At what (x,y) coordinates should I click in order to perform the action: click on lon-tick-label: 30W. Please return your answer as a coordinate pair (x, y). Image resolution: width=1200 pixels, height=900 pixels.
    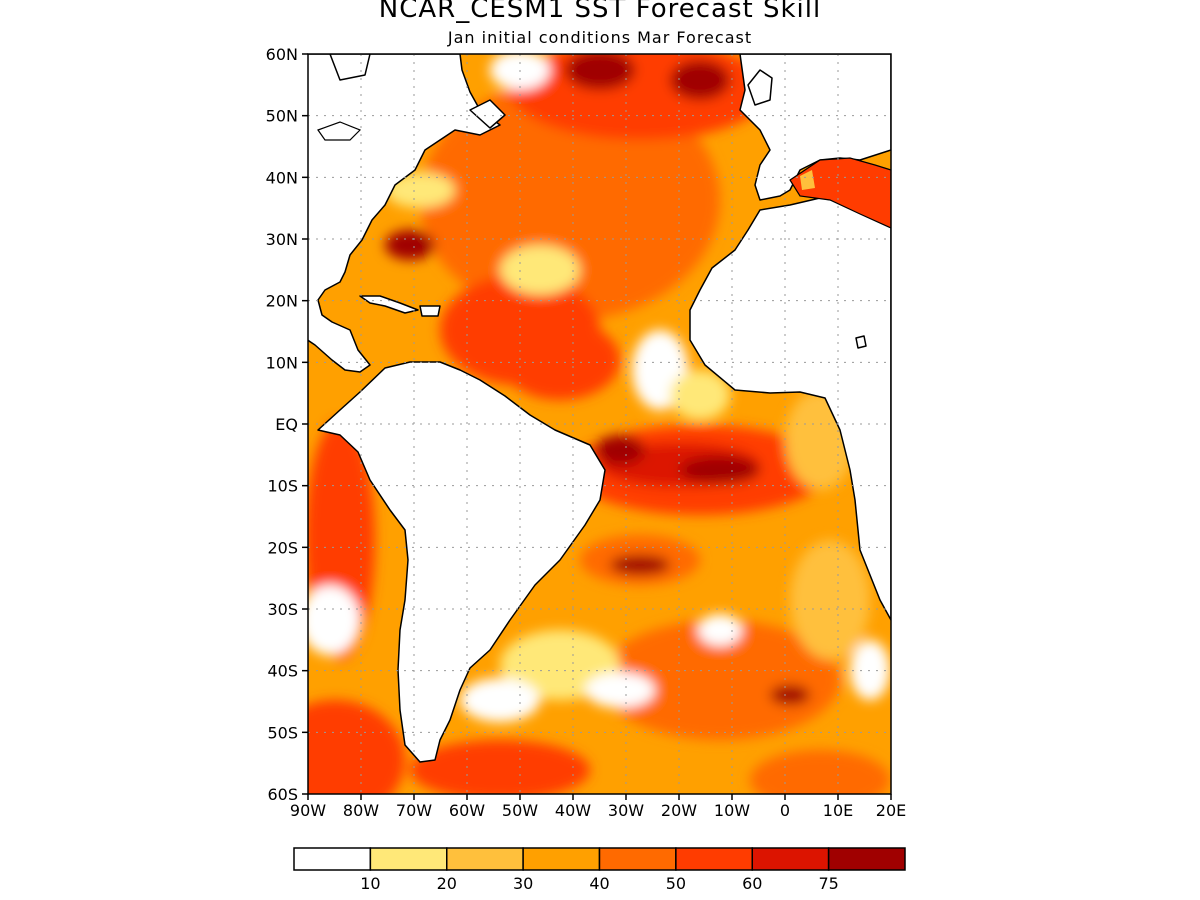
    Looking at the image, I should click on (626, 810).